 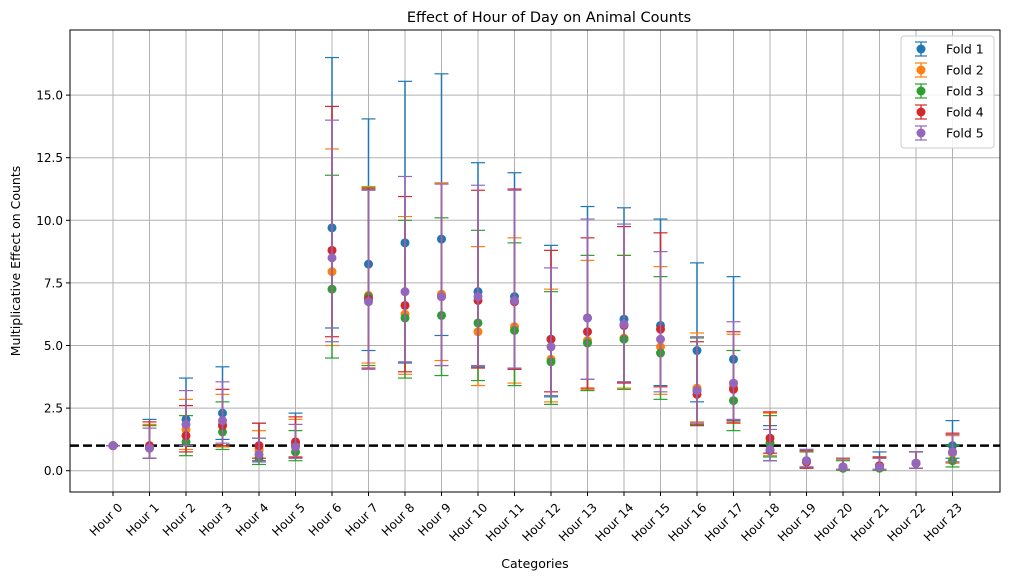 What do you see at coordinates (49, 96) in the screenshot?
I see `y-tick-label: 15.0` at bounding box center [49, 96].